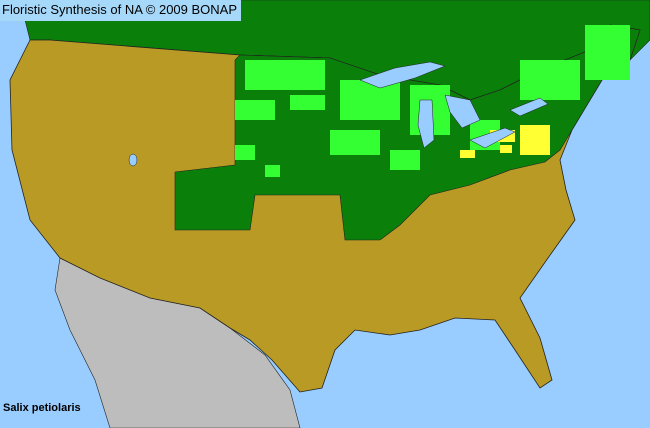 This screenshot has height=428, width=650. What do you see at coordinates (42, 408) in the screenshot?
I see `species-label: Salix petiolaris` at bounding box center [42, 408].